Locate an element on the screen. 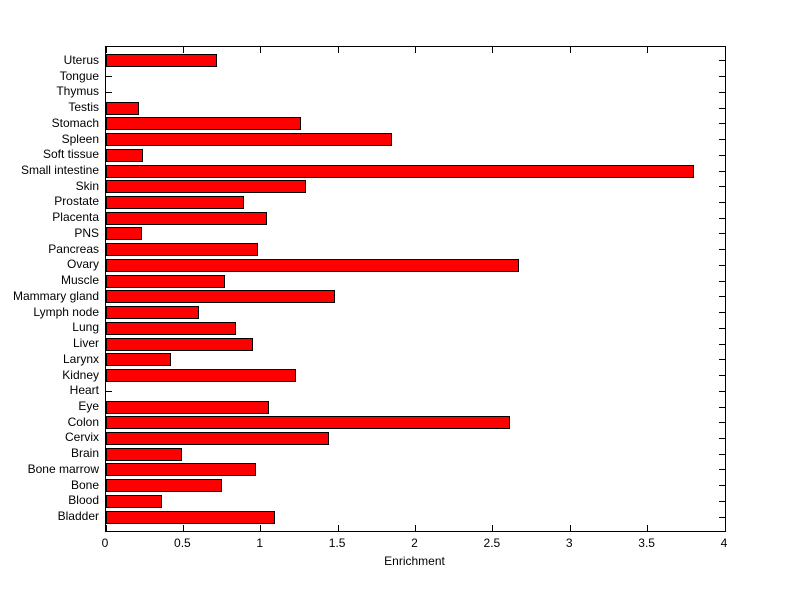  y-axis-label: Placenta is located at coordinates (75, 217).